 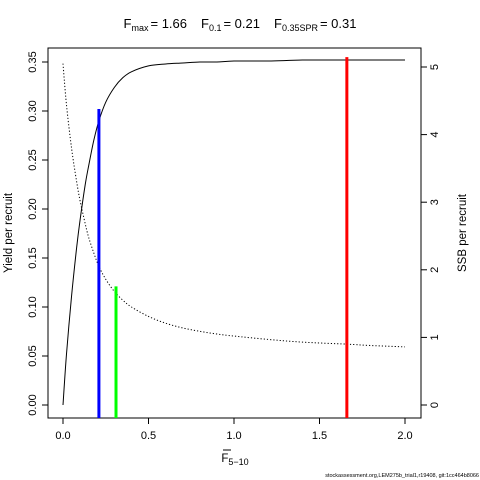 What do you see at coordinates (435, 405) in the screenshot?
I see `y2-tick-label: 0` at bounding box center [435, 405].